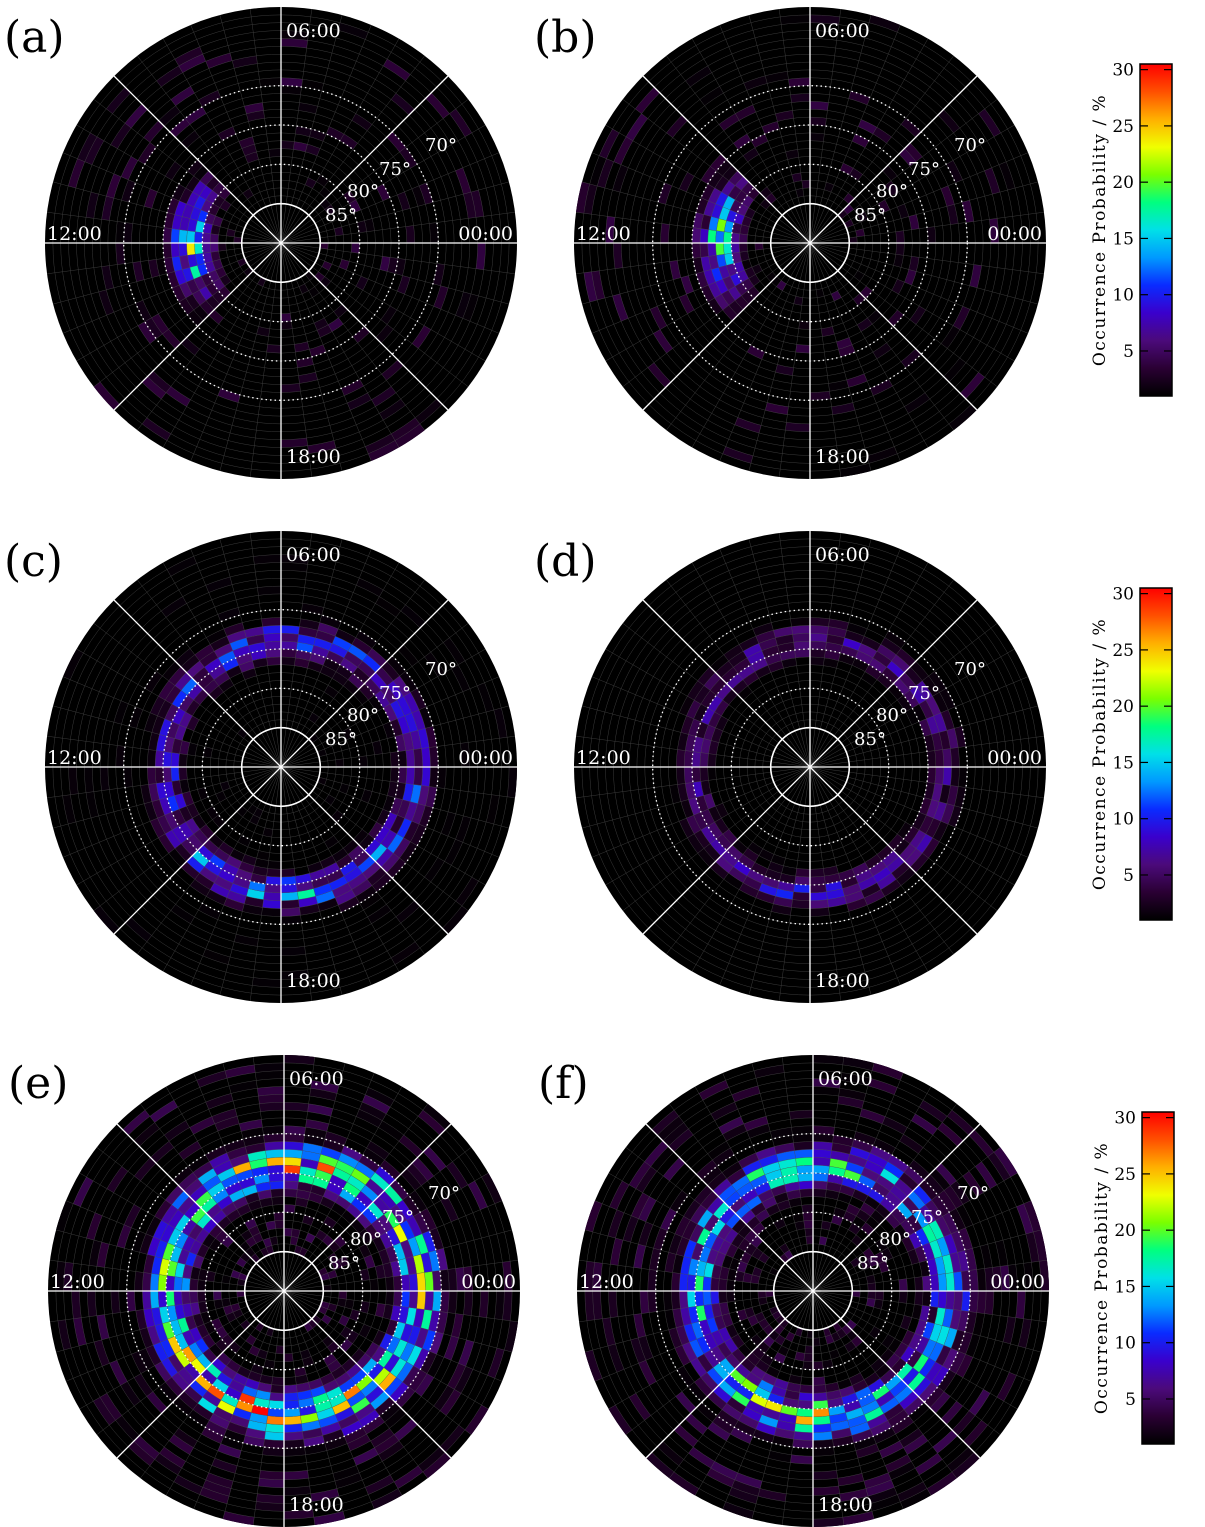 The width and height of the screenshot is (1205, 1527). Describe the element at coordinates (1014, 758) in the screenshot. I see `mlt-label-right: 00:00` at that location.